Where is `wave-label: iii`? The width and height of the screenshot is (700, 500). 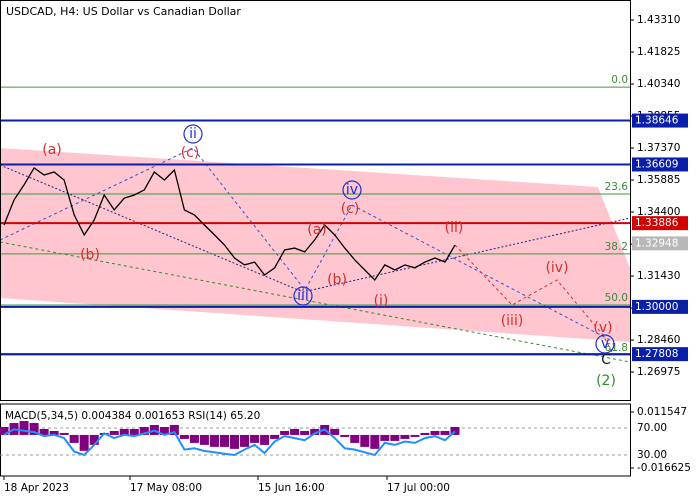
wave-label: iii is located at coordinates (303, 296).